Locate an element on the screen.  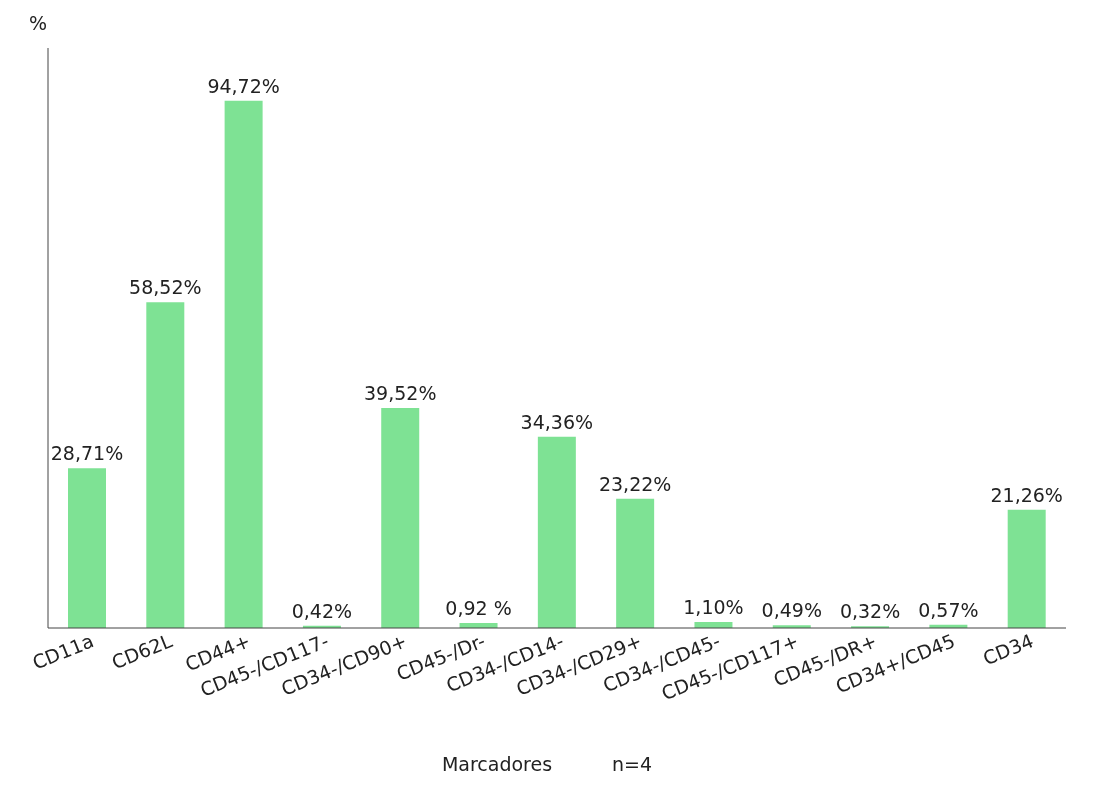
data-label: 0,42% is located at coordinates (322, 610).